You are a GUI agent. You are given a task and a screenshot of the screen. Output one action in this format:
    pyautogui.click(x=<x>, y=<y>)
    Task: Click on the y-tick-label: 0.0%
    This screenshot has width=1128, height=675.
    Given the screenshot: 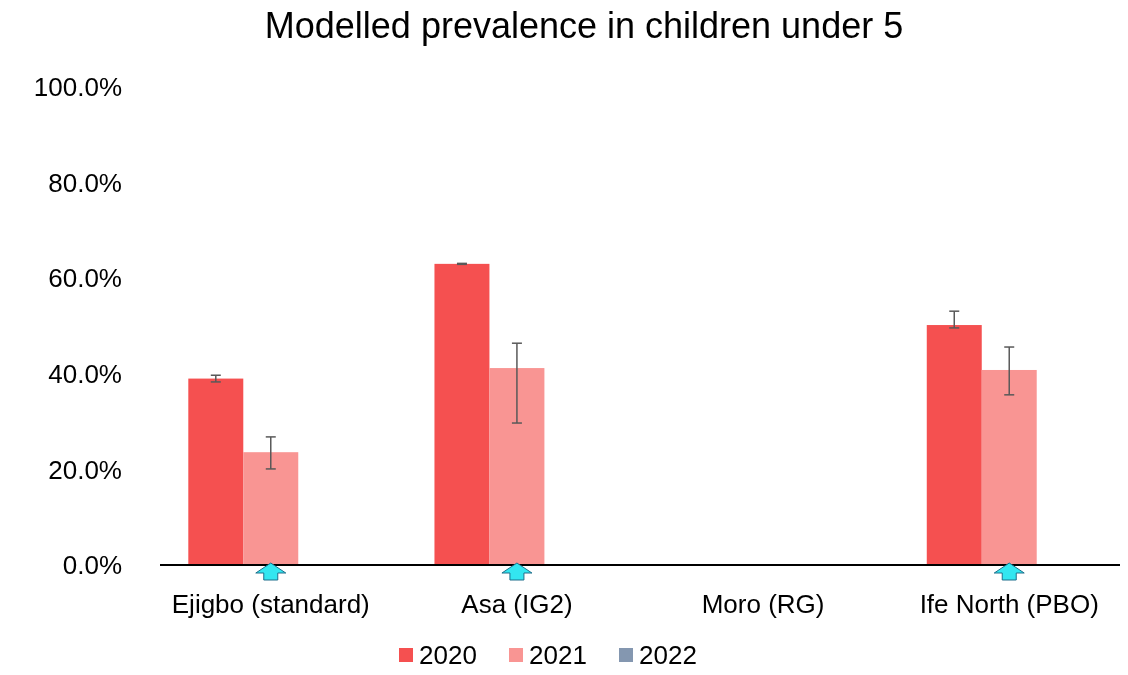 What is the action you would take?
    pyautogui.click(x=92, y=565)
    